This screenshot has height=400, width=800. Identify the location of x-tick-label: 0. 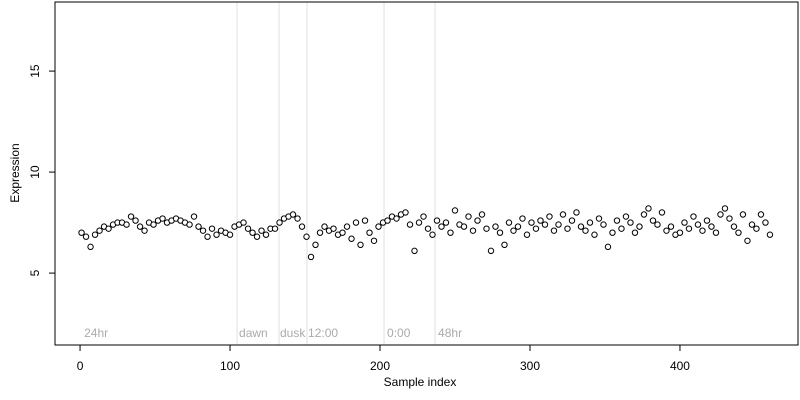
(80, 366).